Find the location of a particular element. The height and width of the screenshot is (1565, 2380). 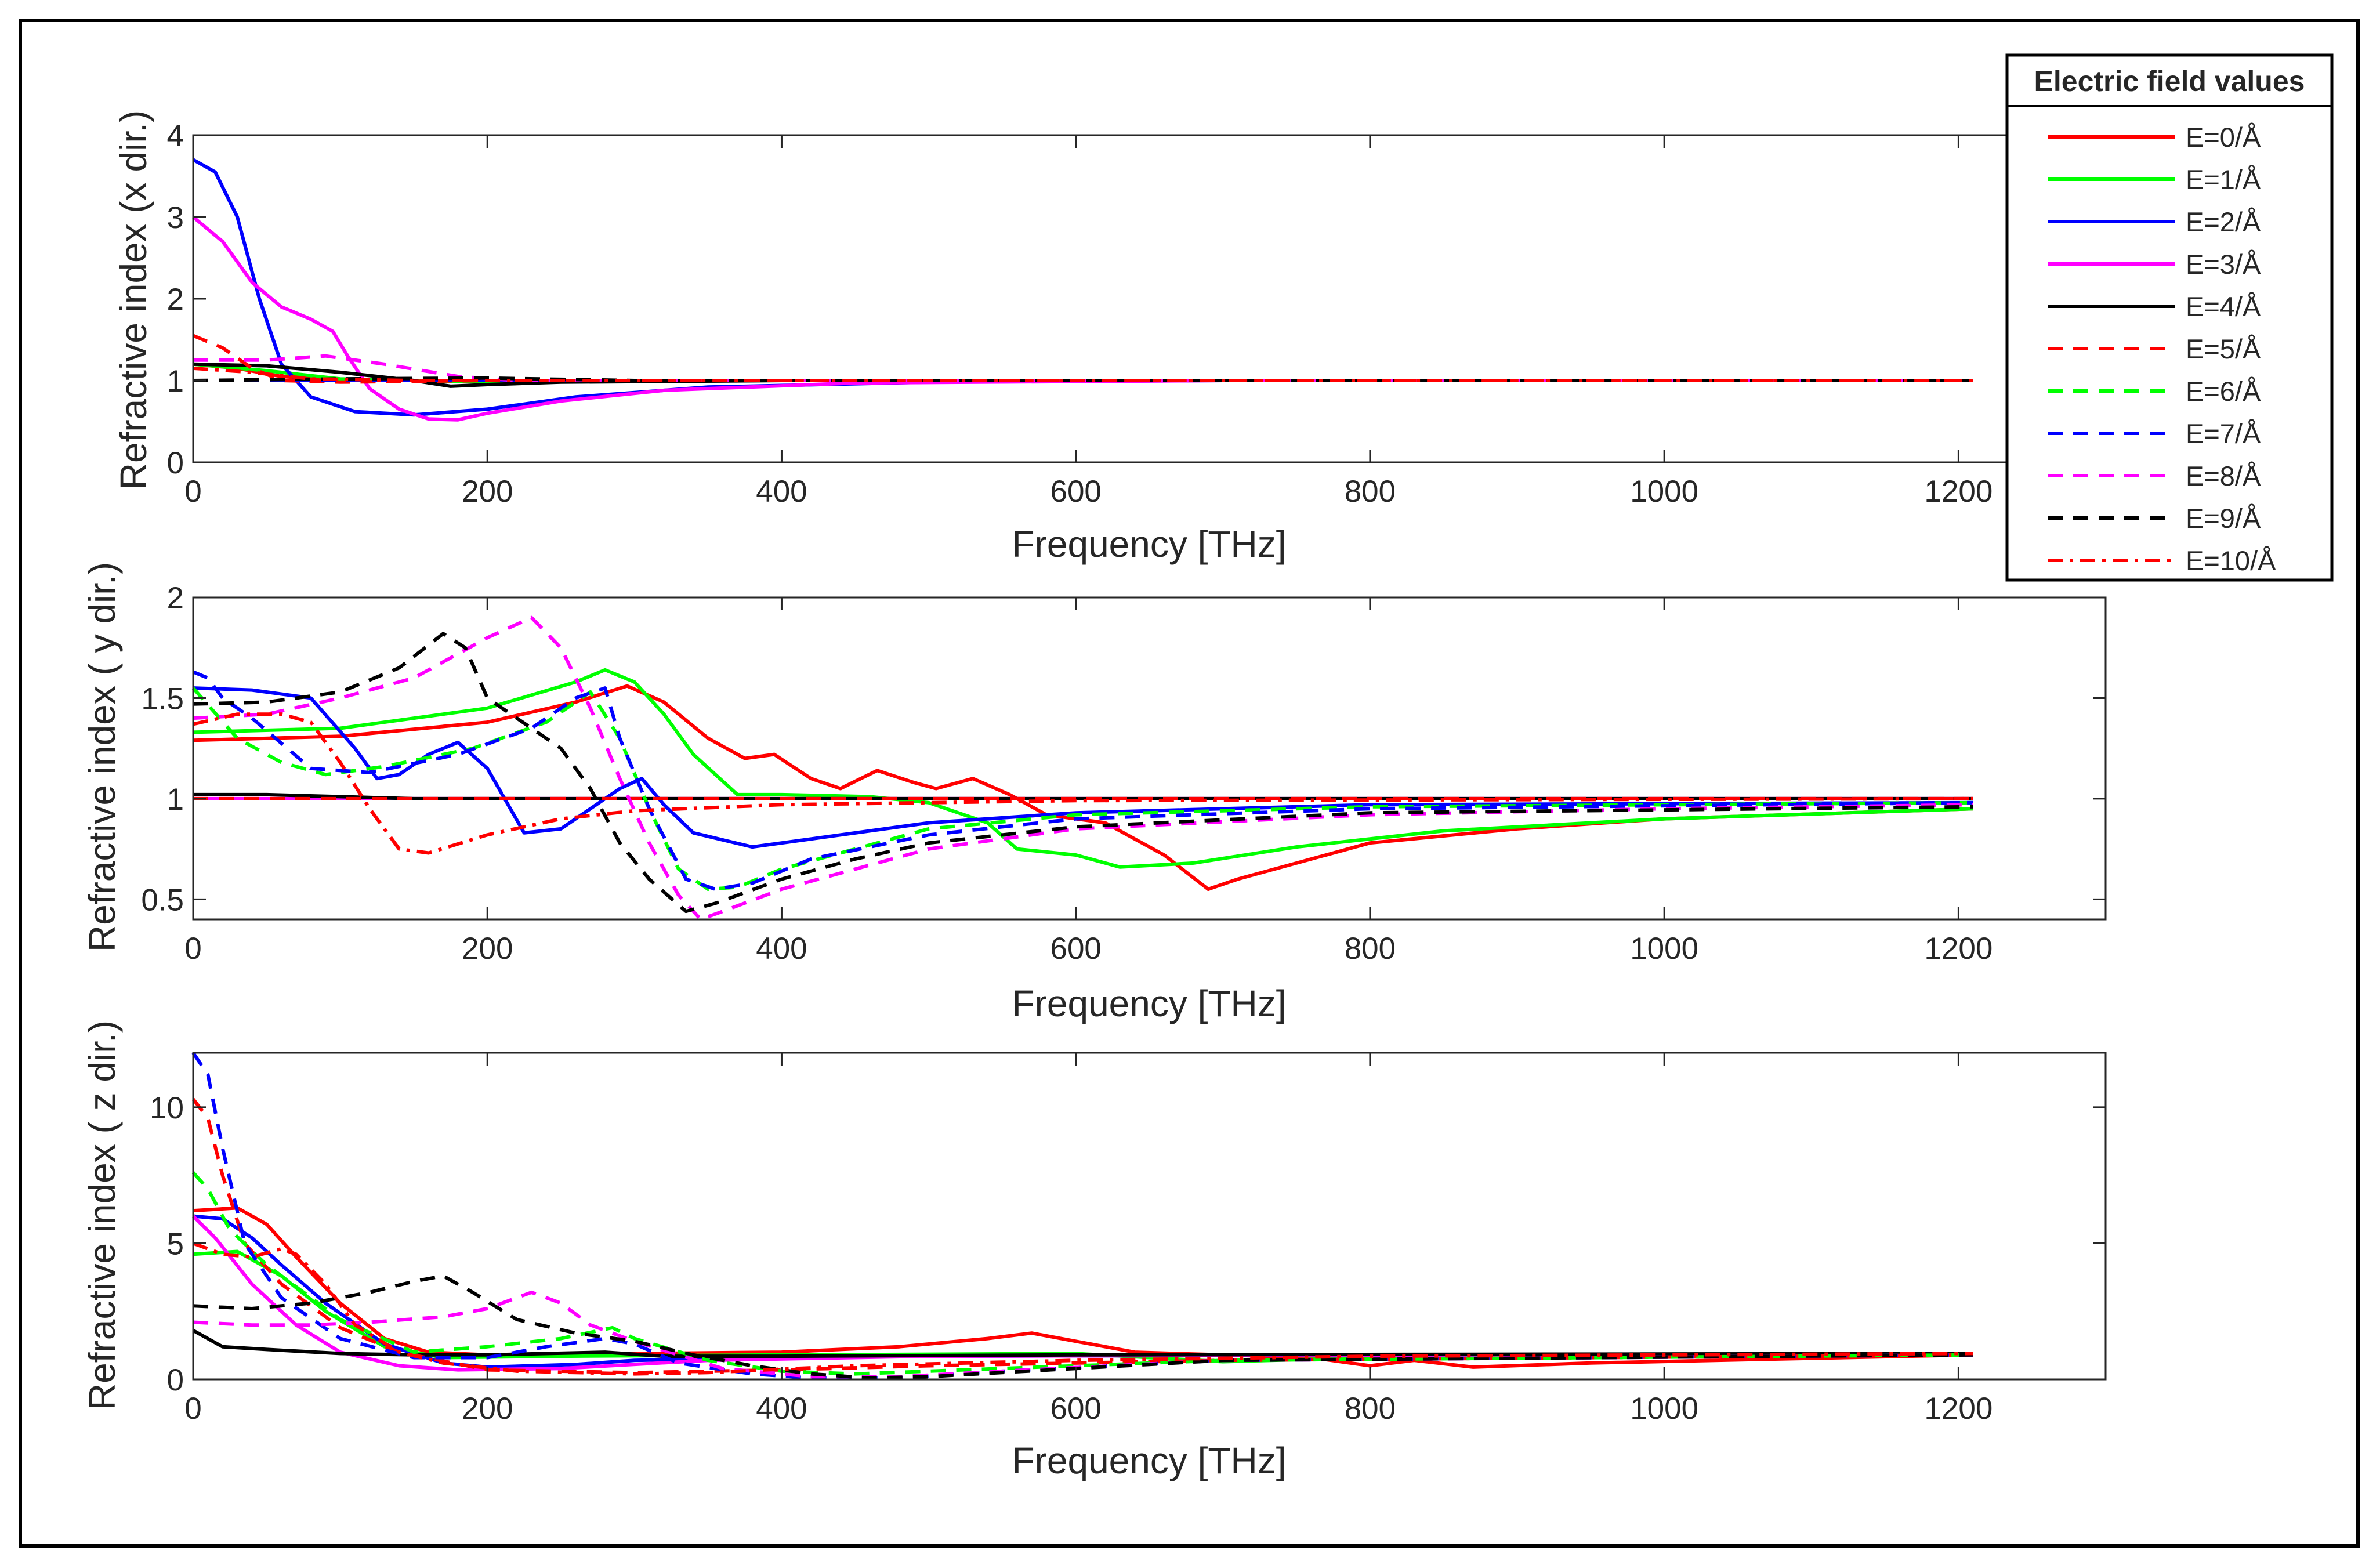

y-tick-labels: 0 1 2 3 4 is located at coordinates (175, 299).